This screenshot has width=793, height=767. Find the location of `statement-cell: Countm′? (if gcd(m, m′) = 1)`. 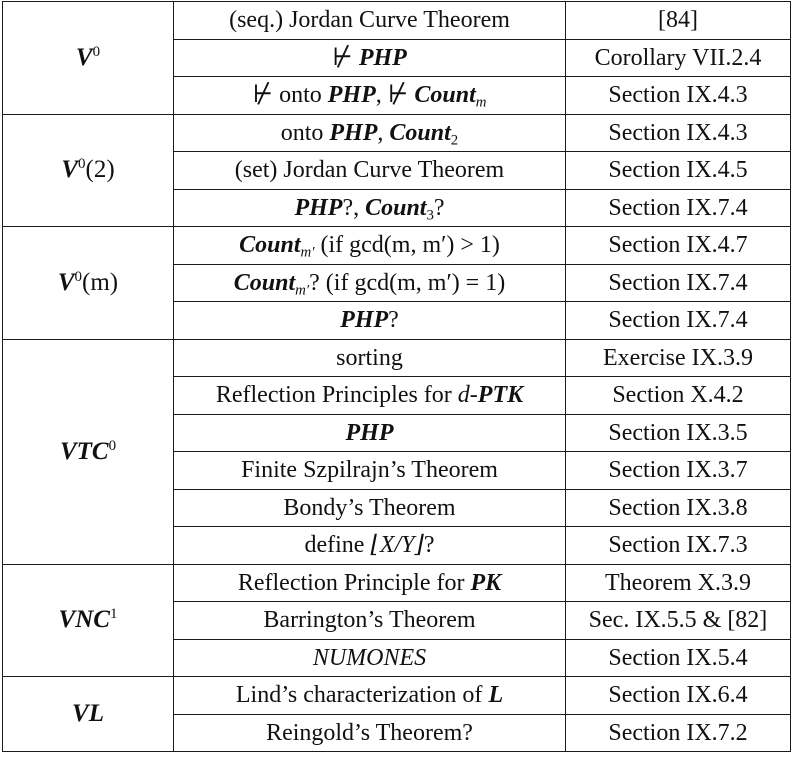

statement-cell: Countm′? (if gcd(m, m′) = 1) is located at coordinates (369, 282).